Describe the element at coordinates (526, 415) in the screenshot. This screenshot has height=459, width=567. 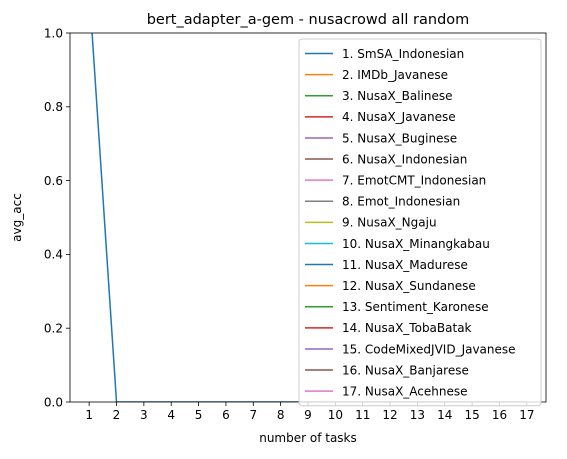
I see `x-tick-label: 17` at that location.